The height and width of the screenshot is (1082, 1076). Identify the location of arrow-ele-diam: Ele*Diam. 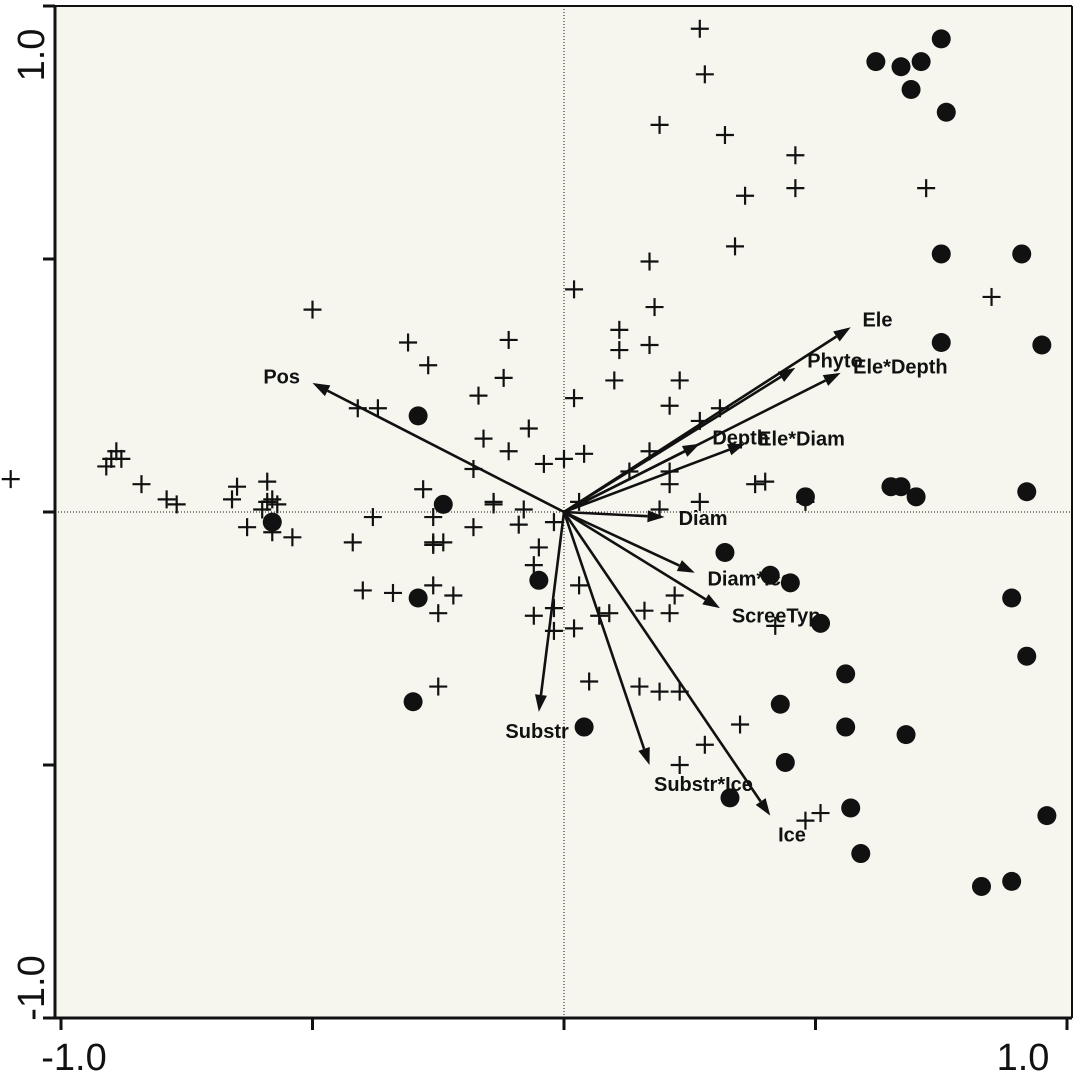
(704, 471).